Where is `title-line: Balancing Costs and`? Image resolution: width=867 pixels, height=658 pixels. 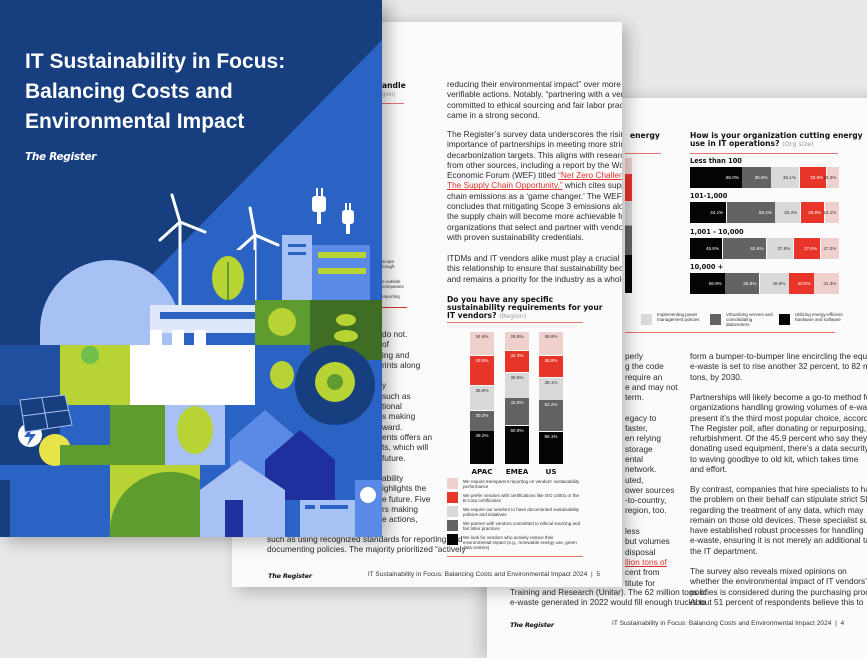
title-line: Balancing Costs and is located at coordinates (129, 91).